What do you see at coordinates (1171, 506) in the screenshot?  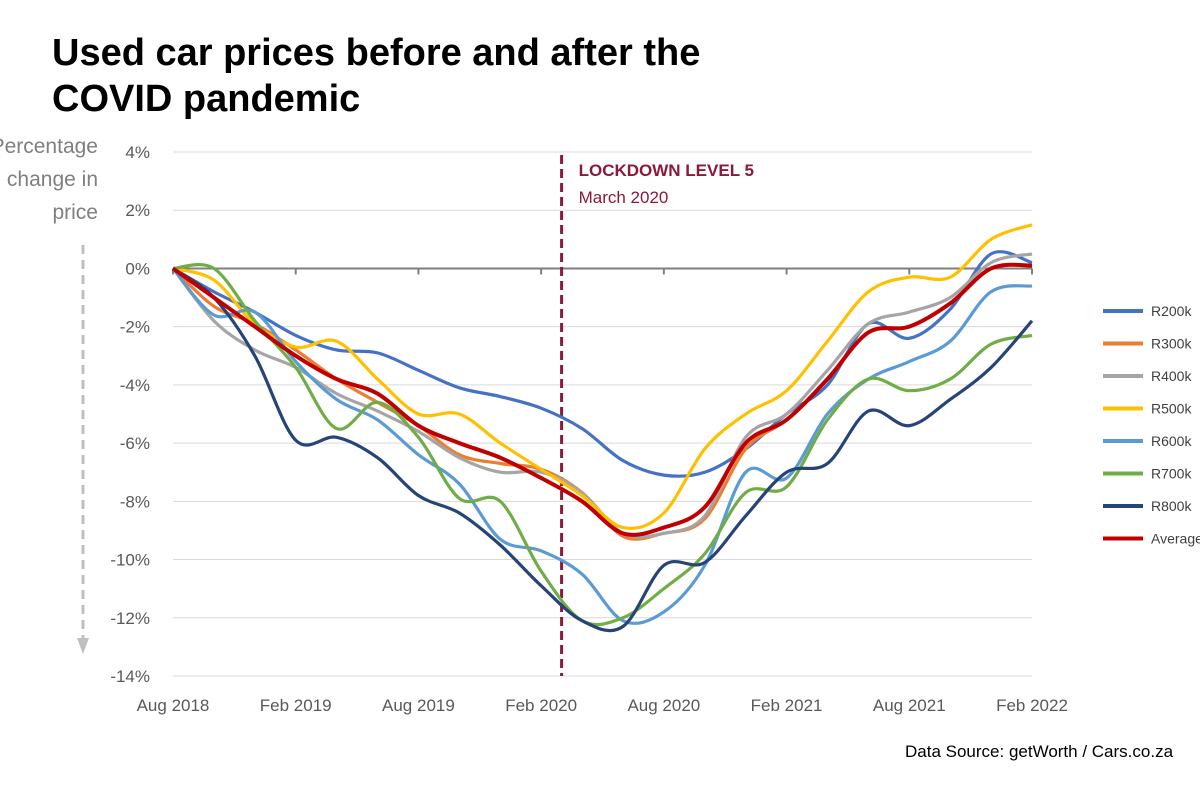 I see `legend-label: R800k` at bounding box center [1171, 506].